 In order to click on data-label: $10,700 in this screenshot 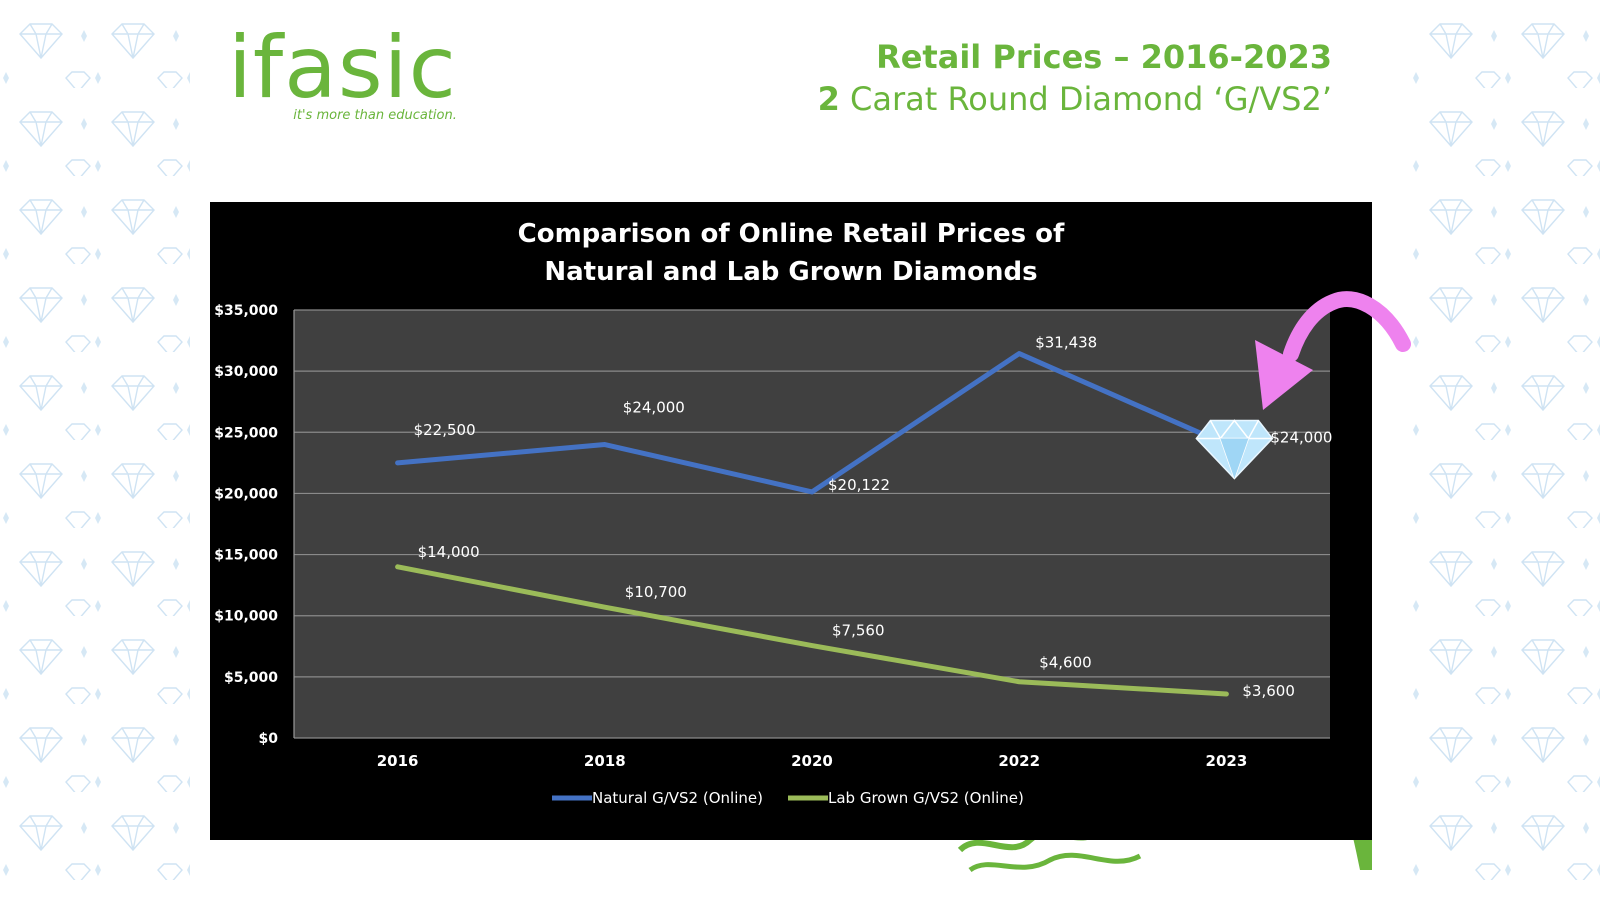, I will do `click(656, 592)`.